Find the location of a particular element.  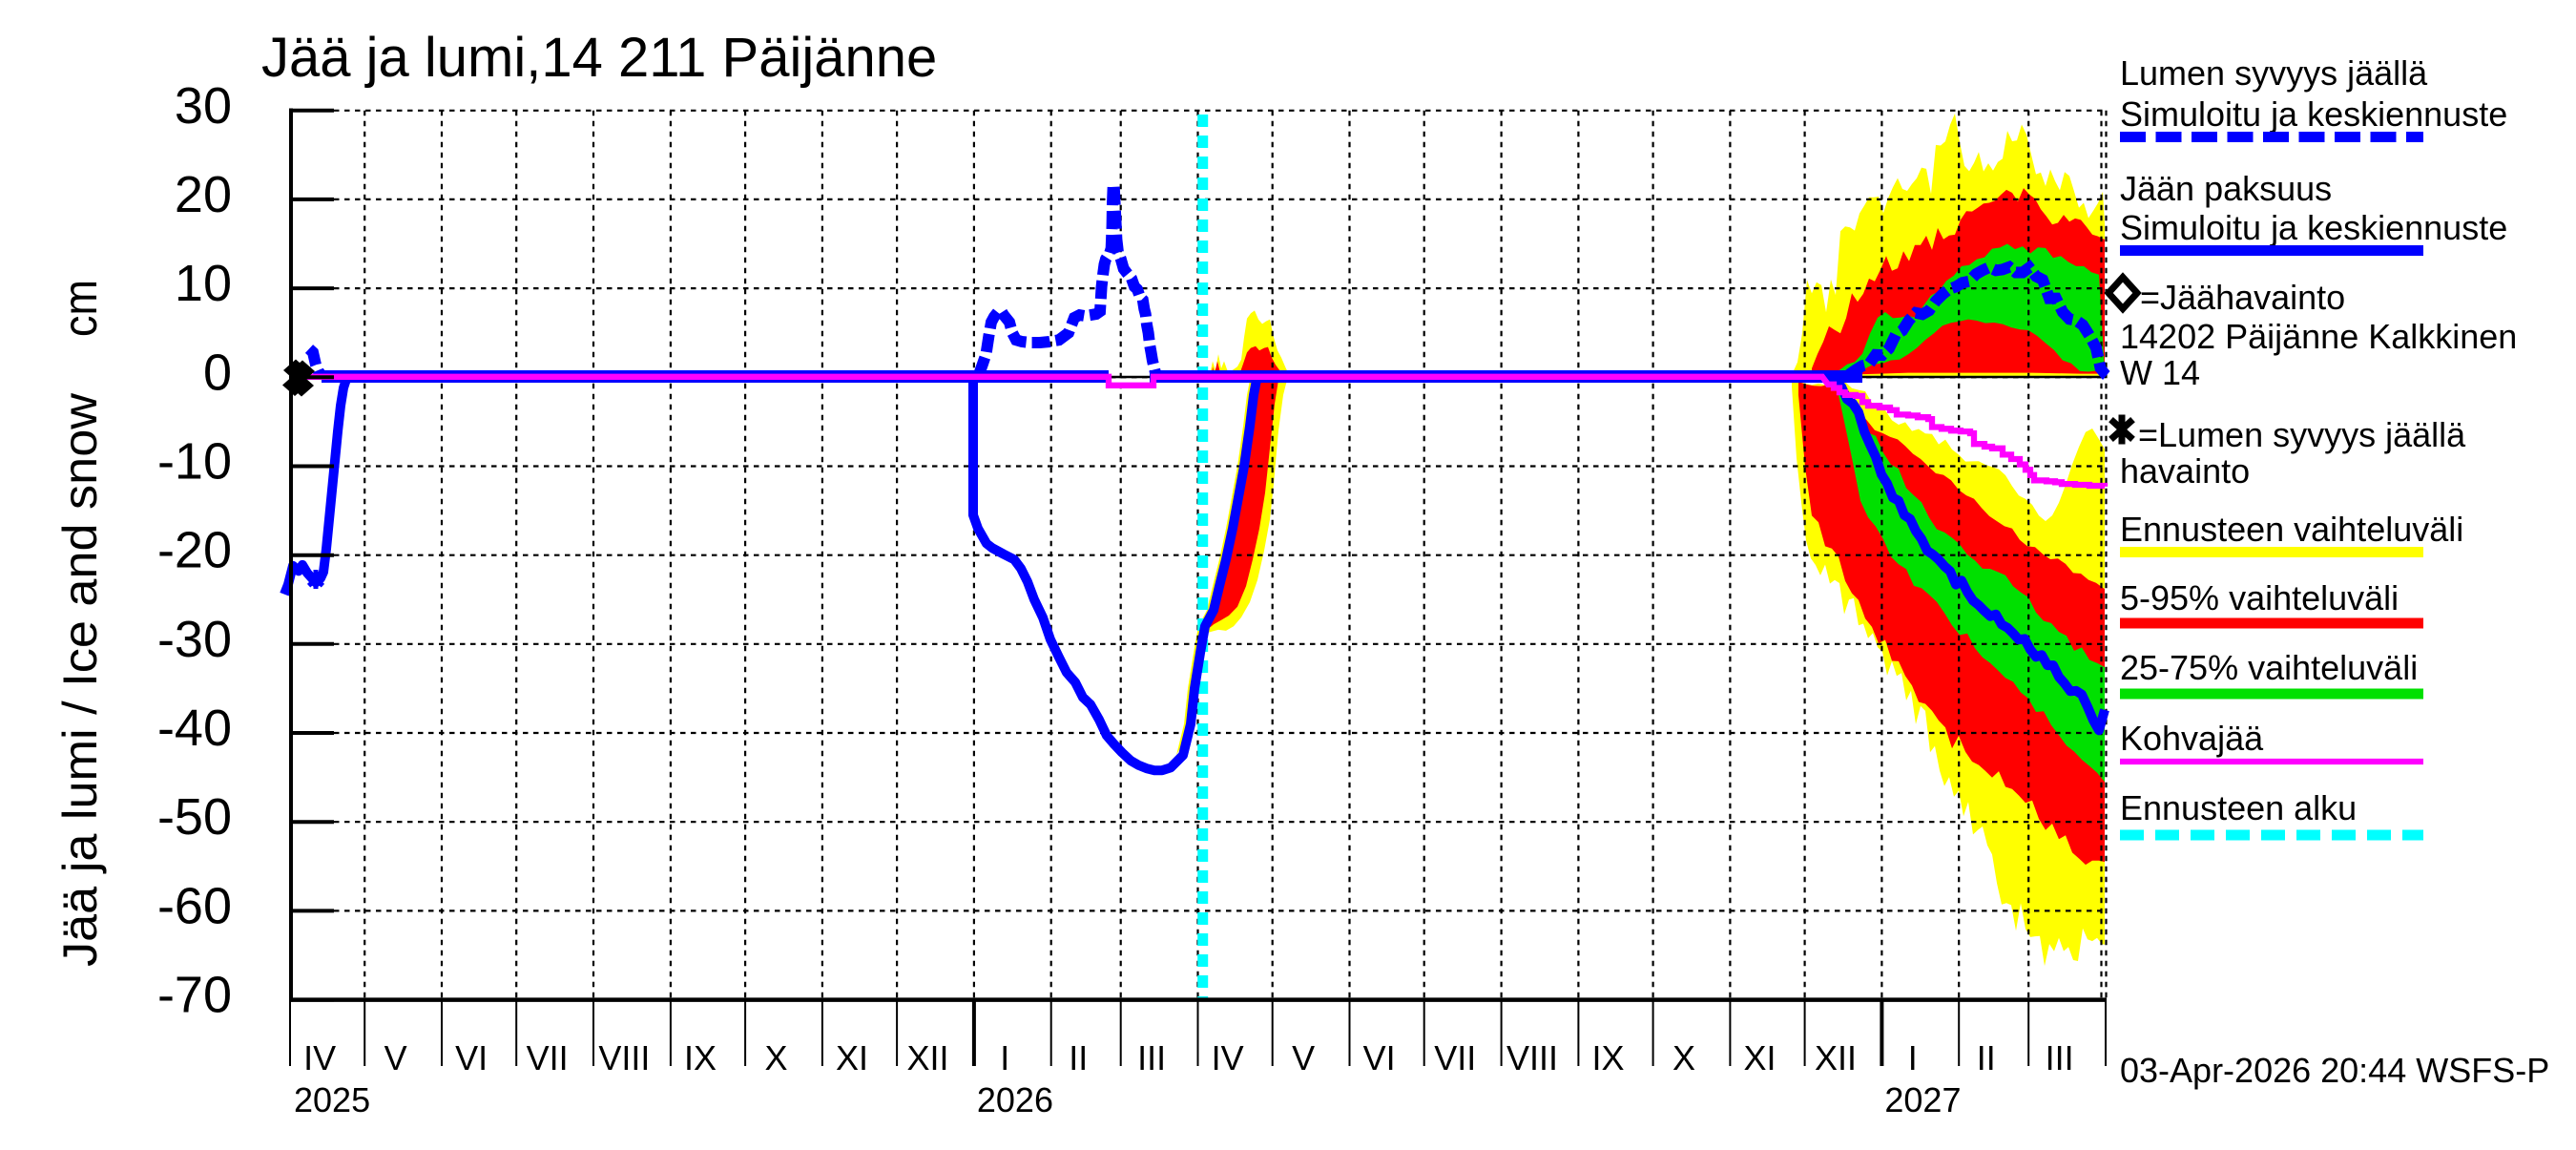

svg-text: 0 is located at coordinates (217, 372).